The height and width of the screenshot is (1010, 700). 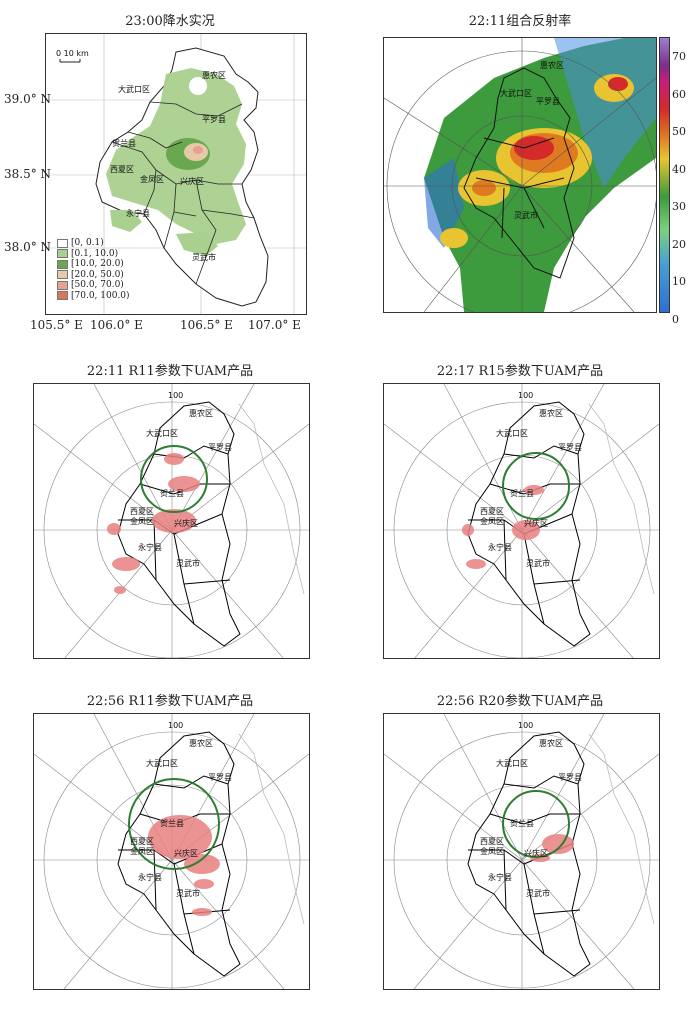 What do you see at coordinates (274, 325) in the screenshot?
I see `lon-label-107: 107.0° E` at bounding box center [274, 325].